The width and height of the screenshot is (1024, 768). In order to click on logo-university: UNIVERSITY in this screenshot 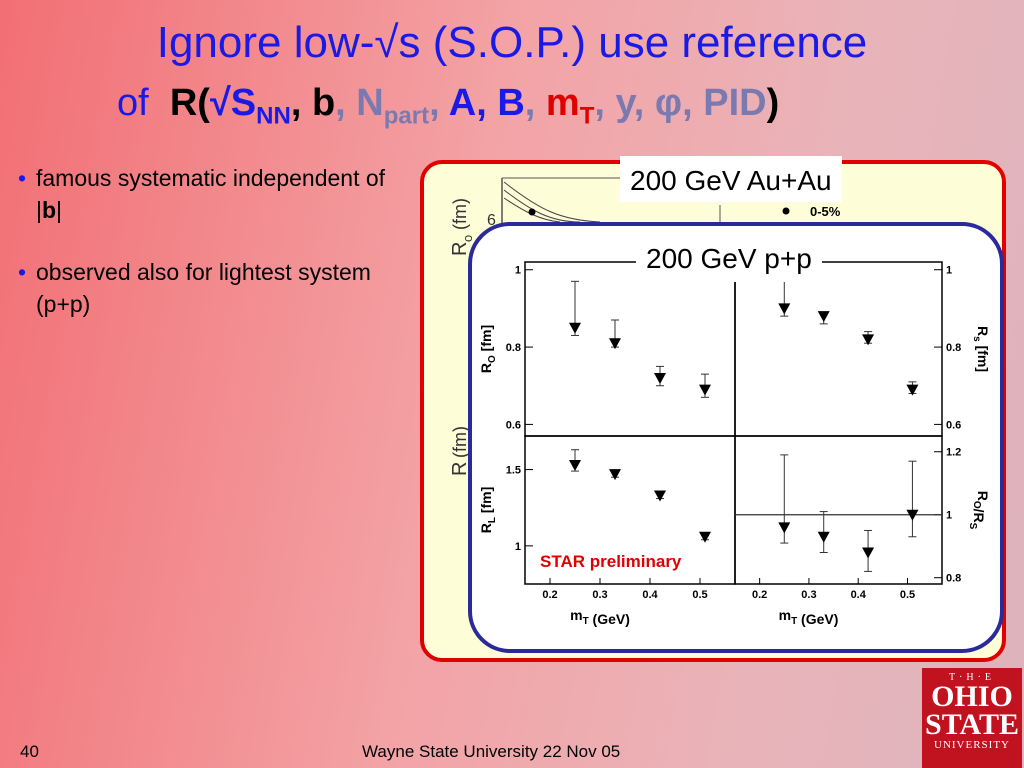, I will do `click(972, 745)`.